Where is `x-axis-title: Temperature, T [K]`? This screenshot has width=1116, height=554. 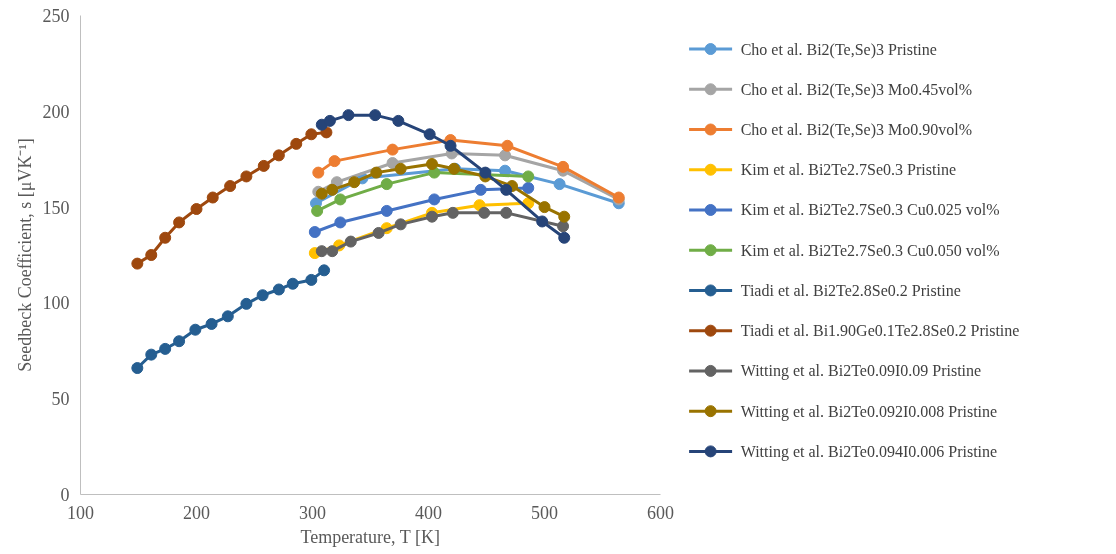
x-axis-title: Temperature, T [K] is located at coordinates (370, 536).